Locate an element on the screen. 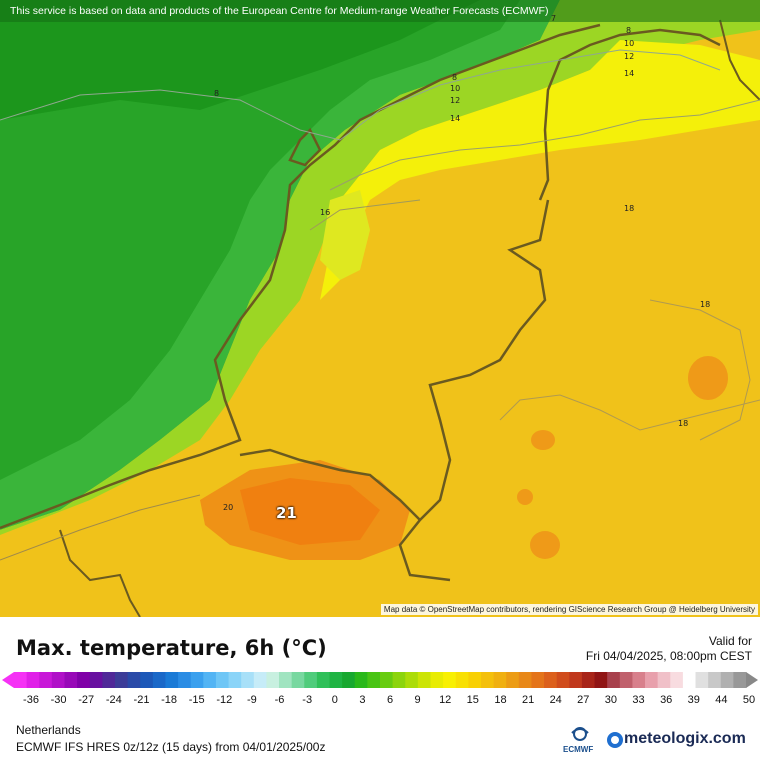 Image resolution: width=760 pixels, height=760 pixels. isotherm-18-east is located at coordinates (700, 370).